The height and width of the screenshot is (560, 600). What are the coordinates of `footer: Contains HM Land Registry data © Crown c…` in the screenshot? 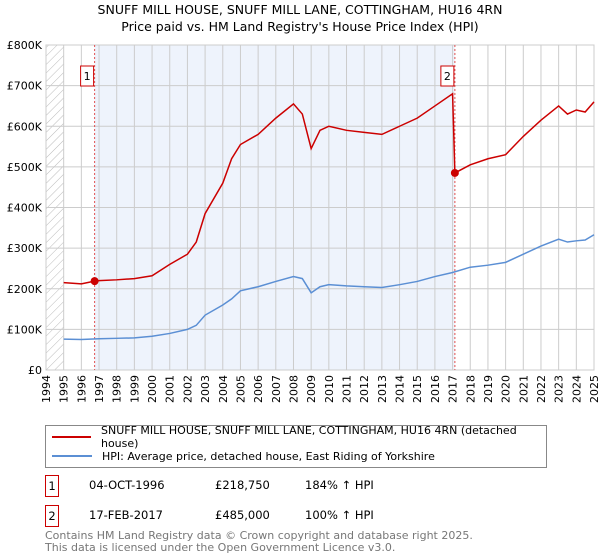 It's located at (259, 542).